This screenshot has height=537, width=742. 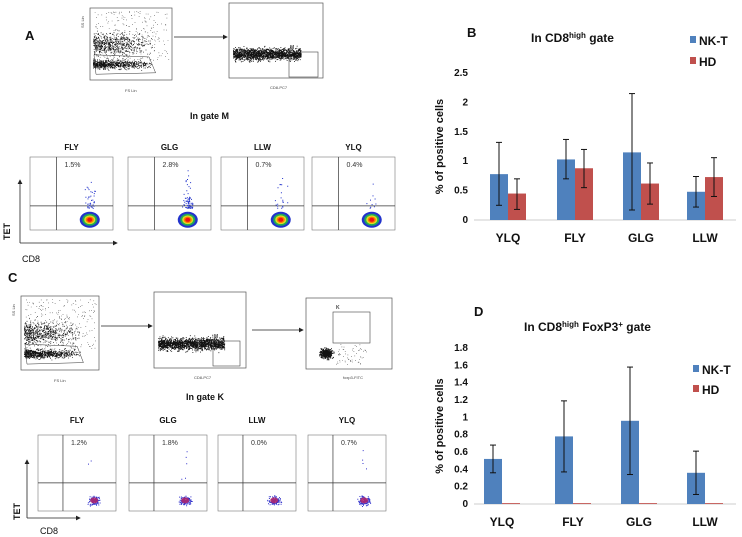 What do you see at coordinates (257, 420) in the screenshot?
I see `tetramer-plot-title: LLW` at bounding box center [257, 420].